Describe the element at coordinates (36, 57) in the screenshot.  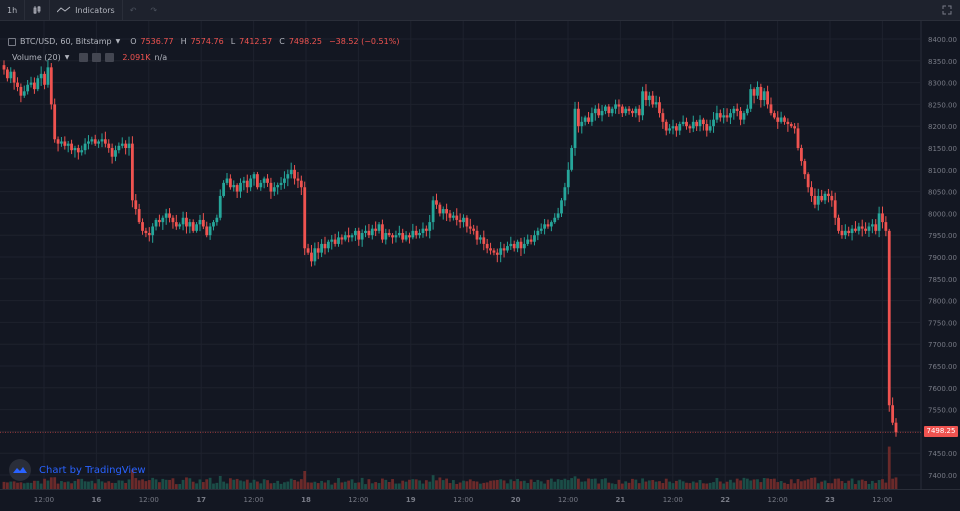
I see `volume-name: Volume (20)` at that location.